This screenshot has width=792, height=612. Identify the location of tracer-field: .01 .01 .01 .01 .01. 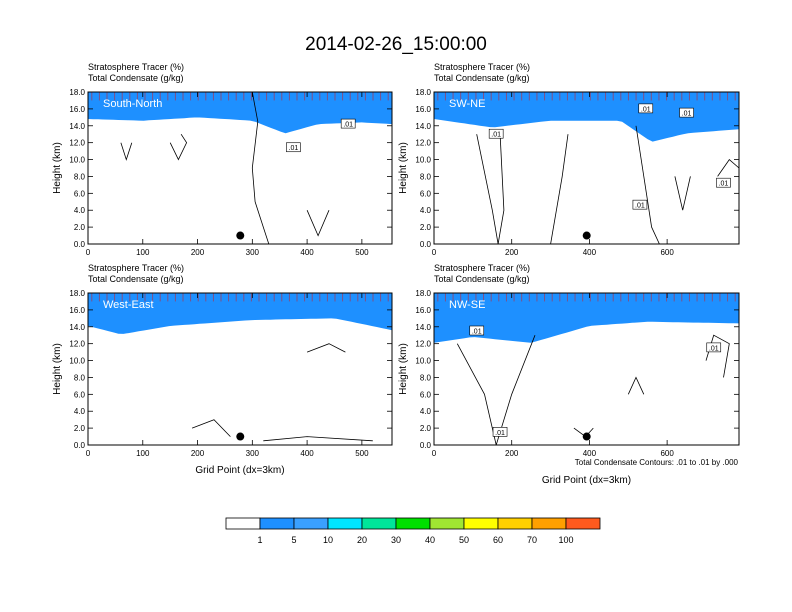
(586, 168).